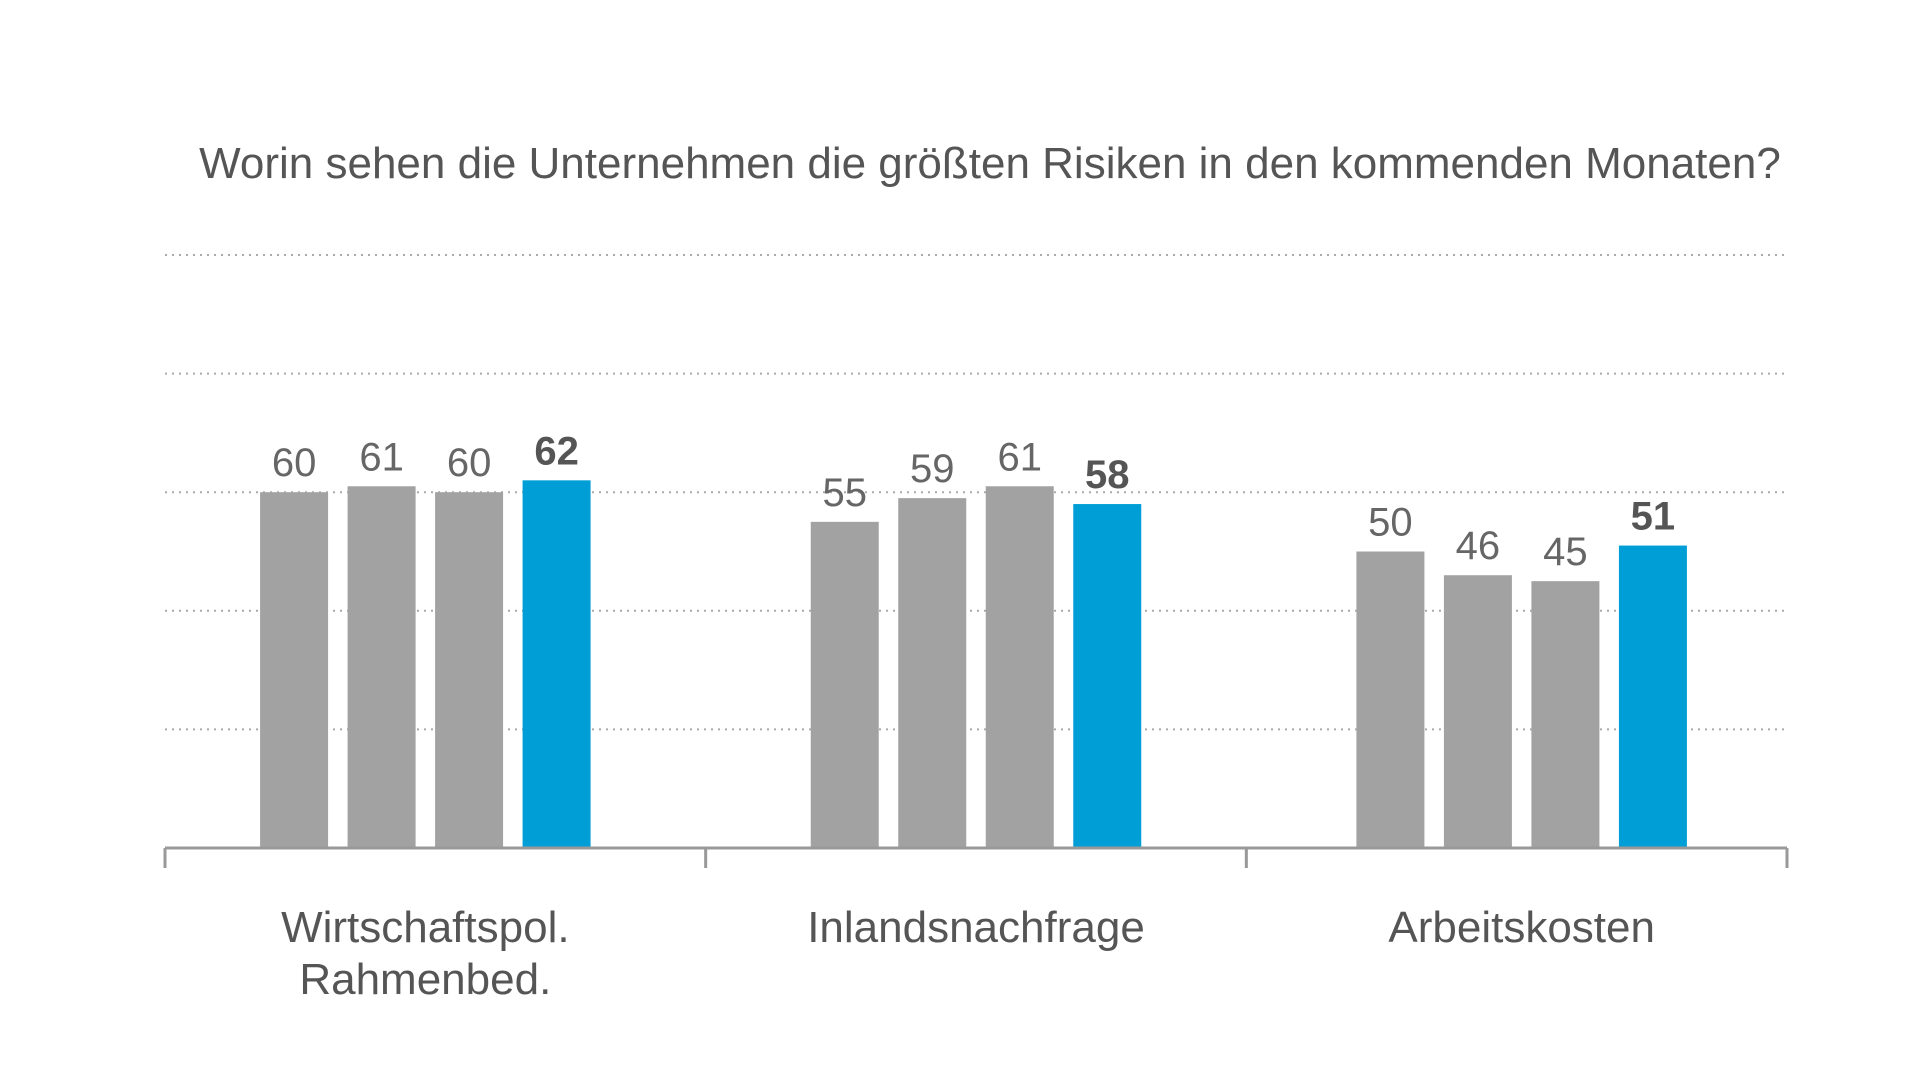 The width and height of the screenshot is (1920, 1080). I want to click on bar-cat2-series2, so click(1565, 714).